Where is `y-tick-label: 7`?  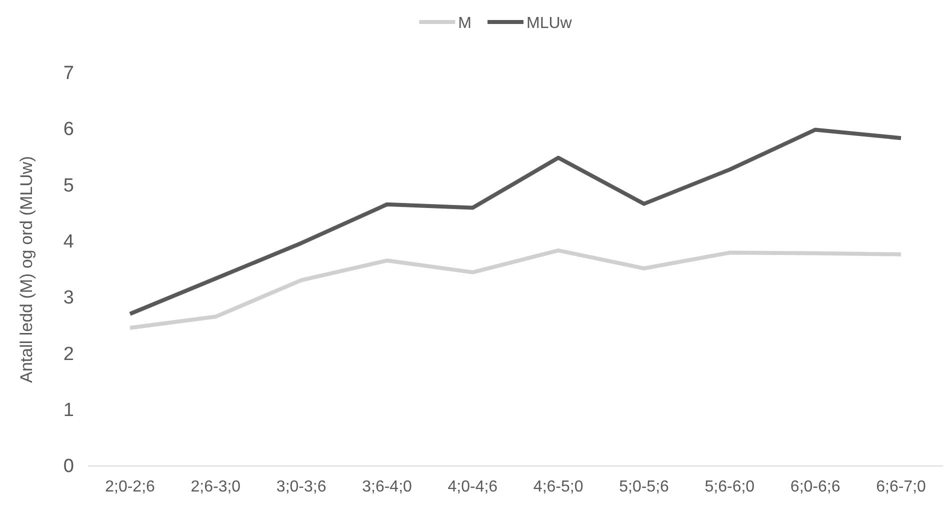
y-tick-label: 7 is located at coordinates (68, 73).